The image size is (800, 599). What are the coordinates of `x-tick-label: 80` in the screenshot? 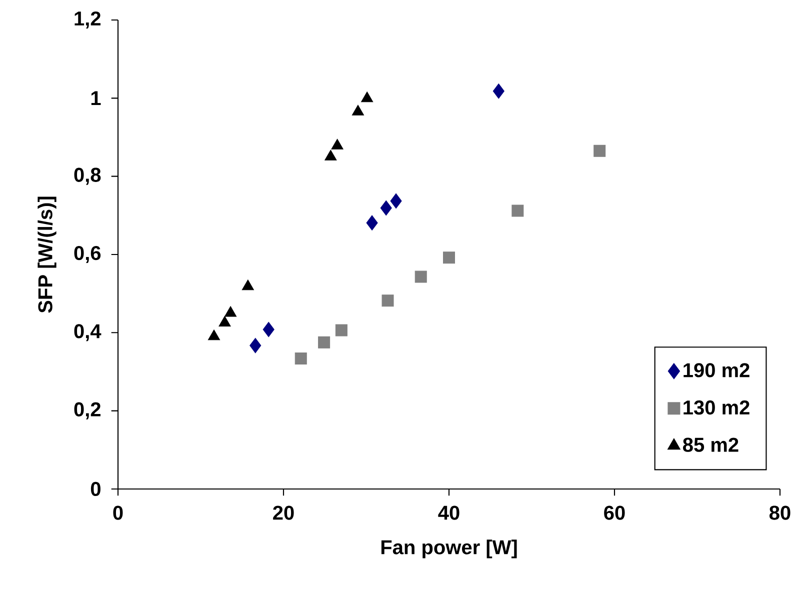 It's located at (780, 513).